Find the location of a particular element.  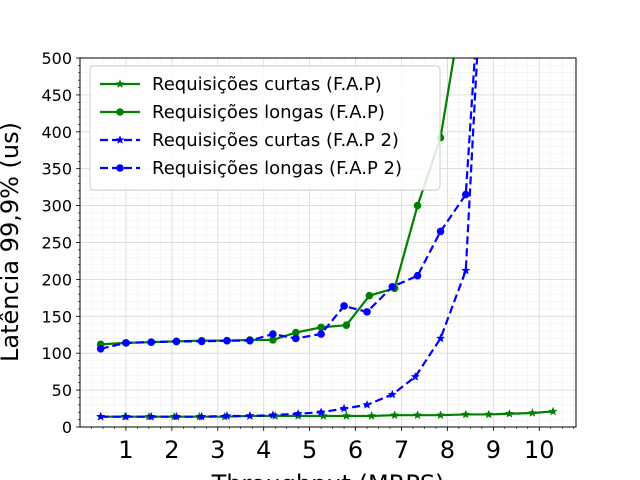

x-tick-label: 1 is located at coordinates (125, 450).